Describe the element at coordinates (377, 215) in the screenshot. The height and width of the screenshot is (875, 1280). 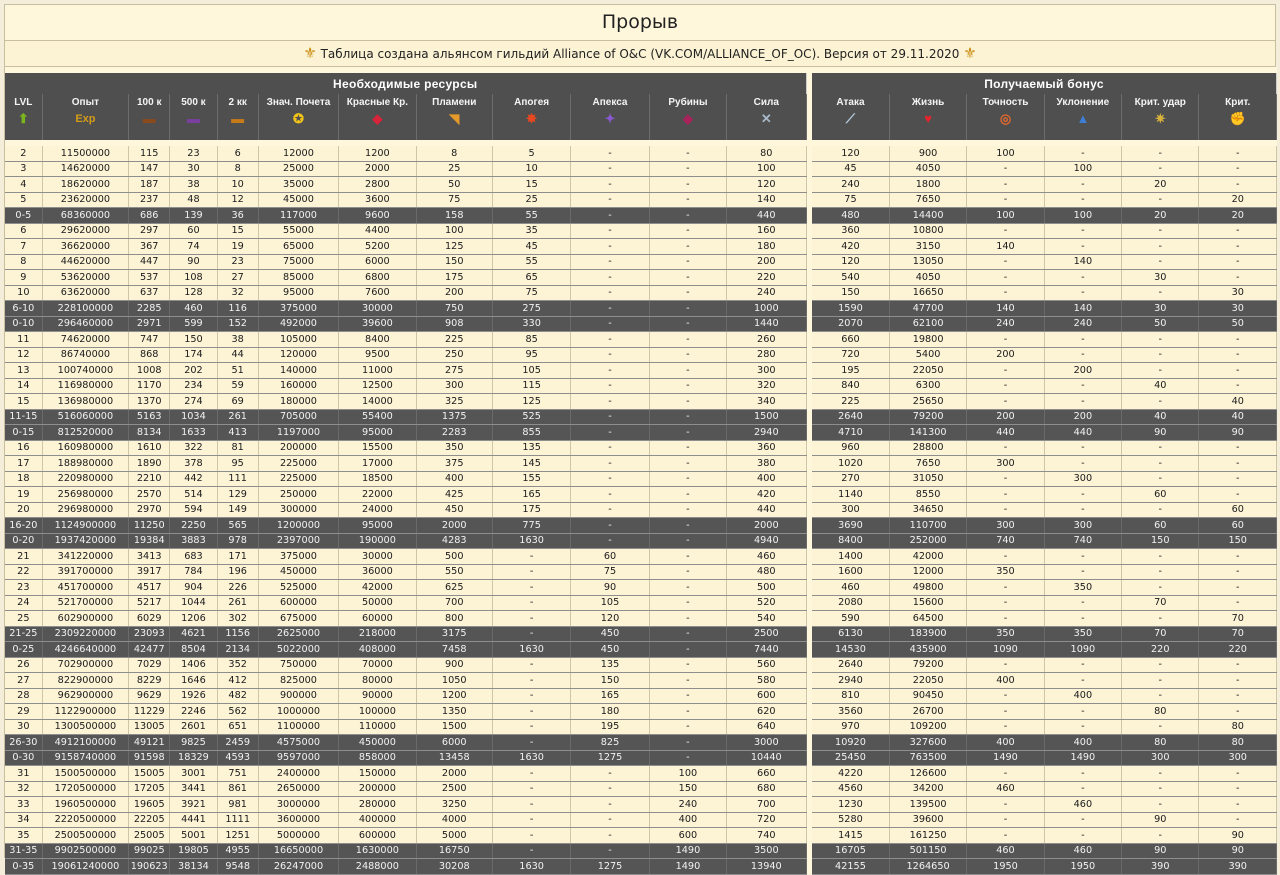
I see `table-cell: 9600` at that location.